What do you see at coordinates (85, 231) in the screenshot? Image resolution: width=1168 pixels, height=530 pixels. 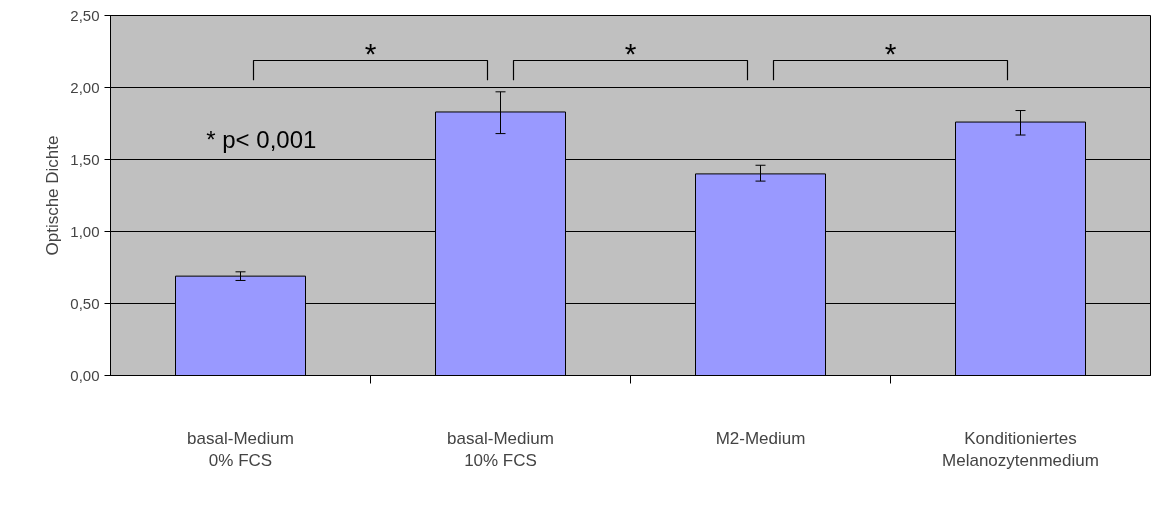 I see `y-tick-label: 1,00` at bounding box center [85, 231].